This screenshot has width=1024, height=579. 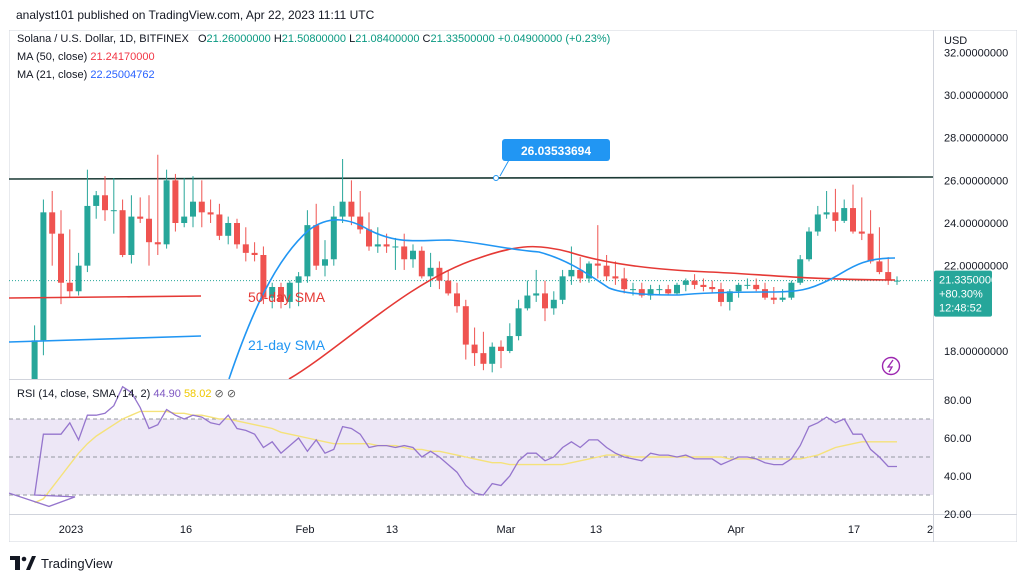 I want to click on legend-close: 21.33500000, so click(x=462, y=39).